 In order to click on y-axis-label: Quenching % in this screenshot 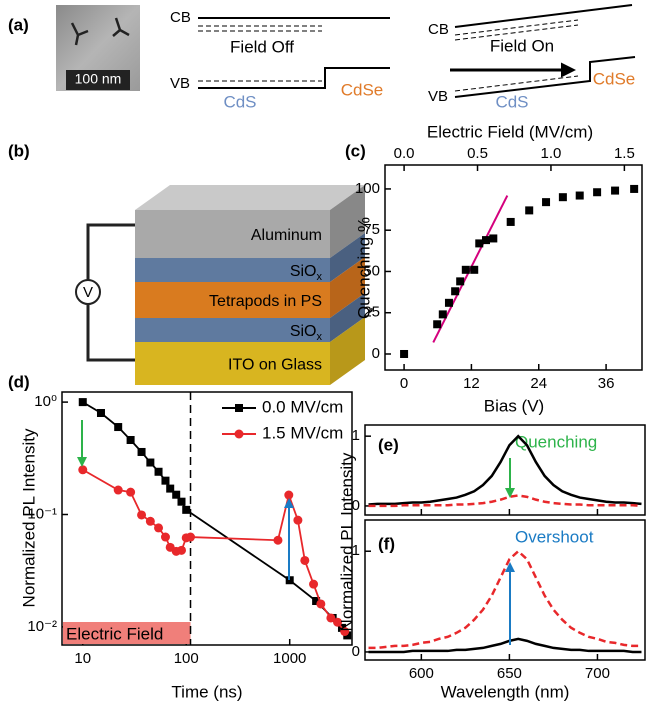, I will do `click(363, 268)`.